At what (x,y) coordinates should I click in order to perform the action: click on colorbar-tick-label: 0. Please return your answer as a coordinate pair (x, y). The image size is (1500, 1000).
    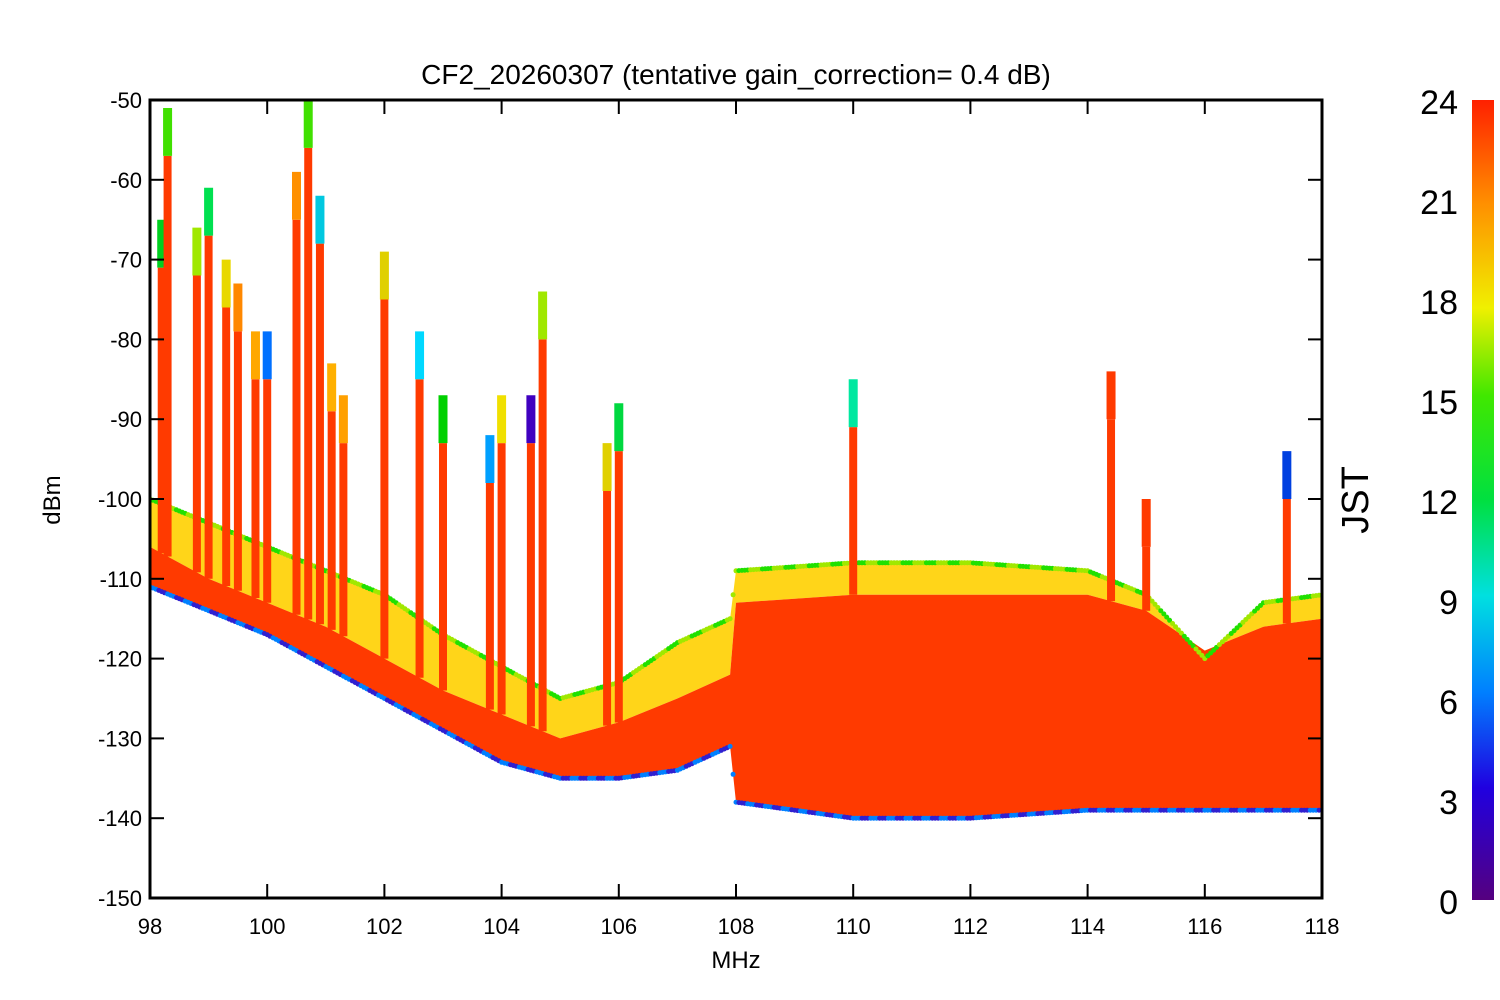
    Looking at the image, I should click on (1448, 903).